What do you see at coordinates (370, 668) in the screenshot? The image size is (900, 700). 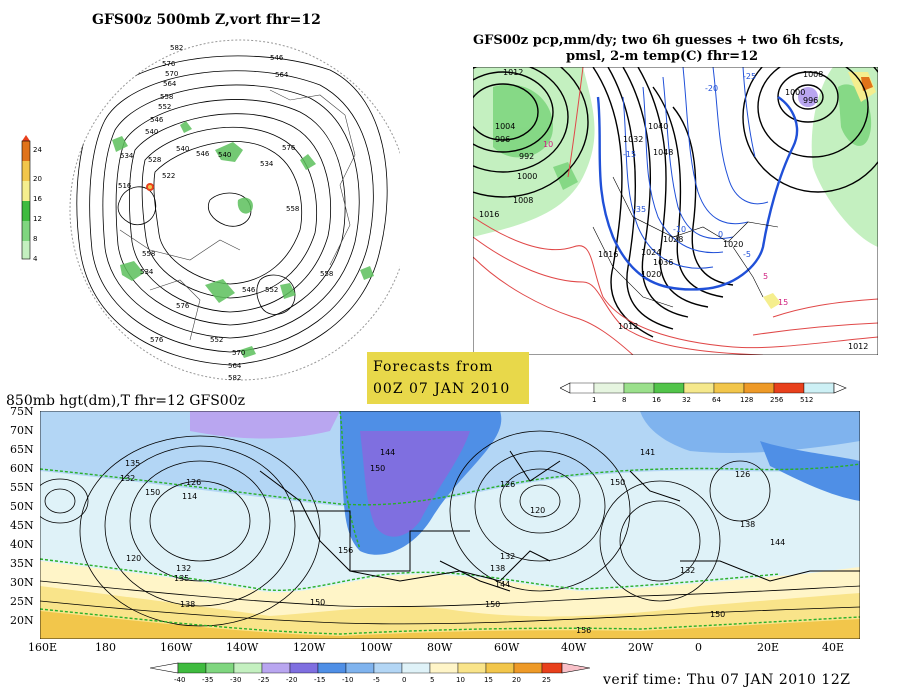 I see `temp850-colorbar` at bounding box center [370, 668].